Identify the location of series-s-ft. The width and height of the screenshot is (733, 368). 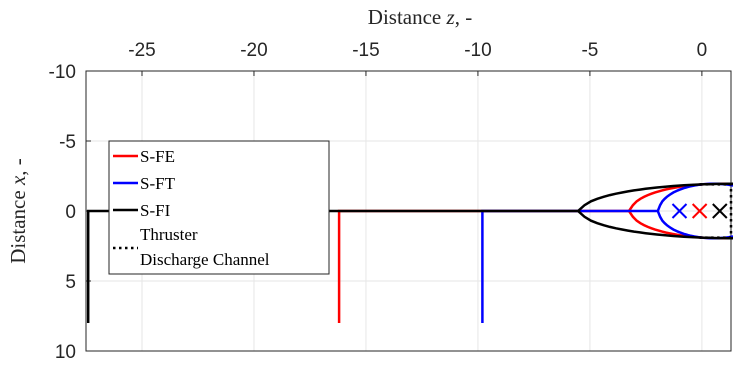
(607, 252).